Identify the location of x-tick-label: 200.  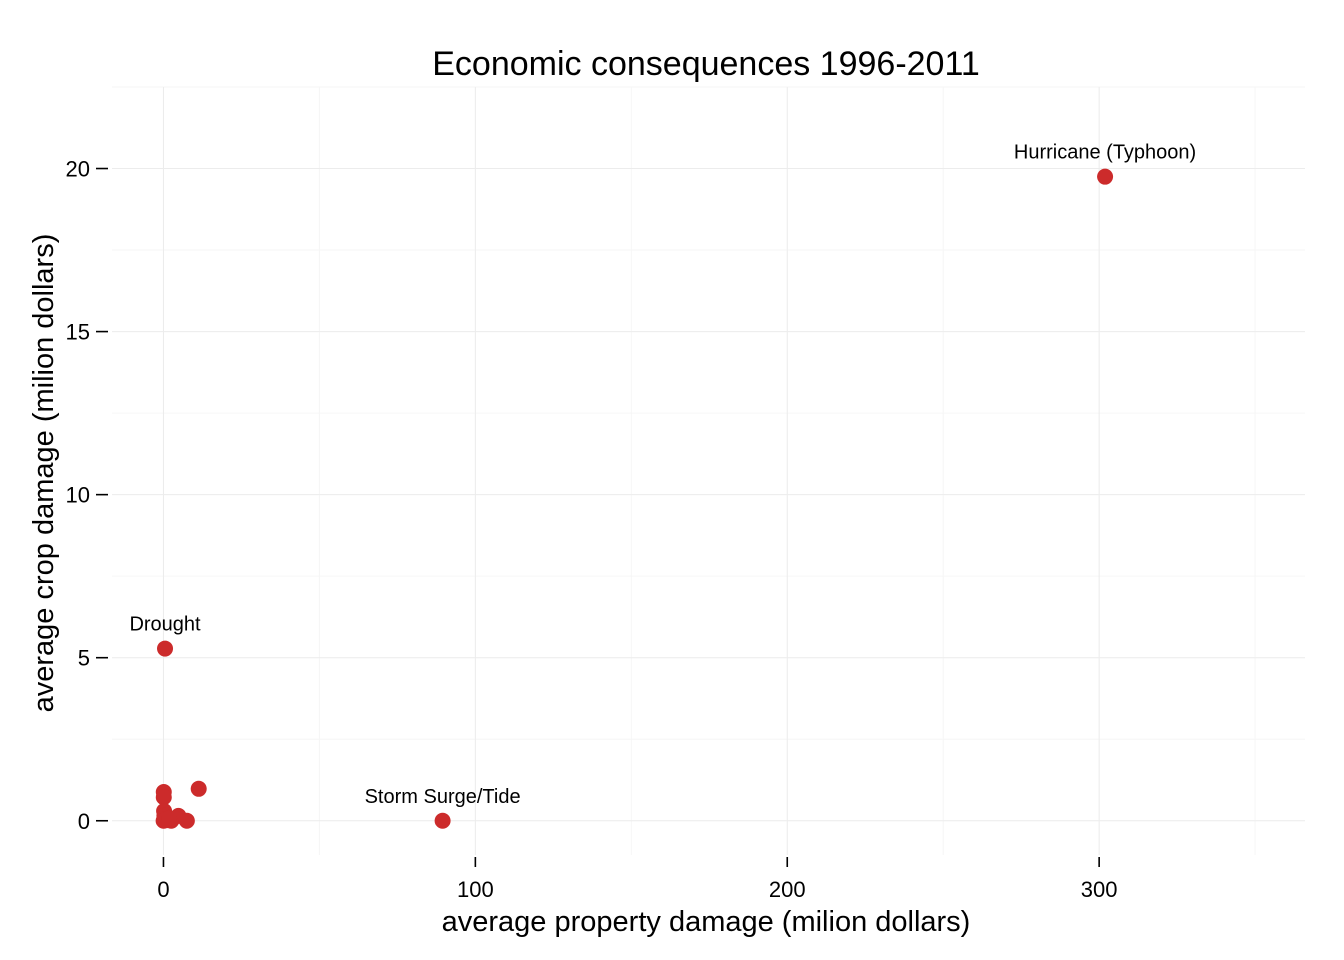
(787, 889).